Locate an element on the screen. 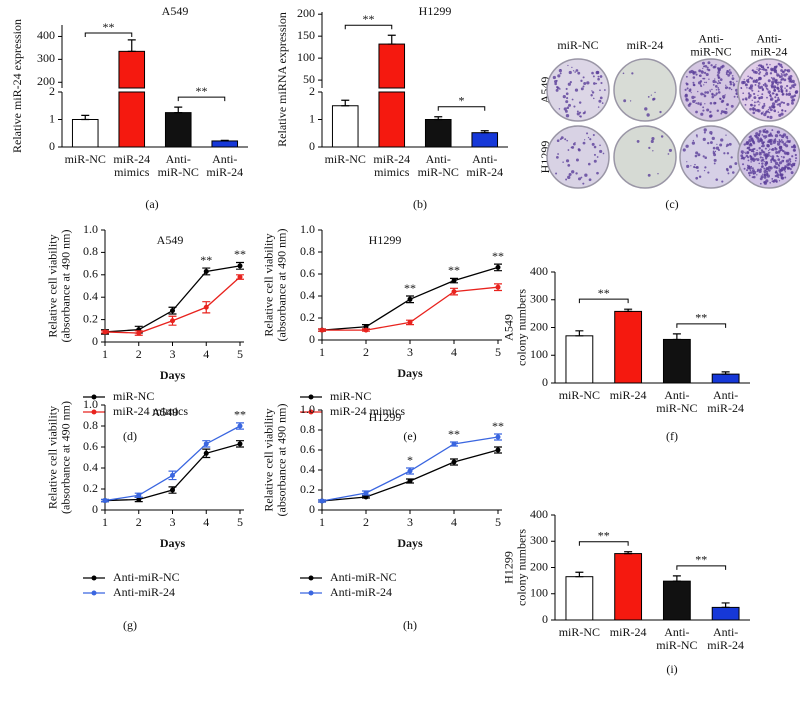 Image resolution: width=800 pixels, height=704 pixels. bar-lower-part is located at coordinates (132, 119).